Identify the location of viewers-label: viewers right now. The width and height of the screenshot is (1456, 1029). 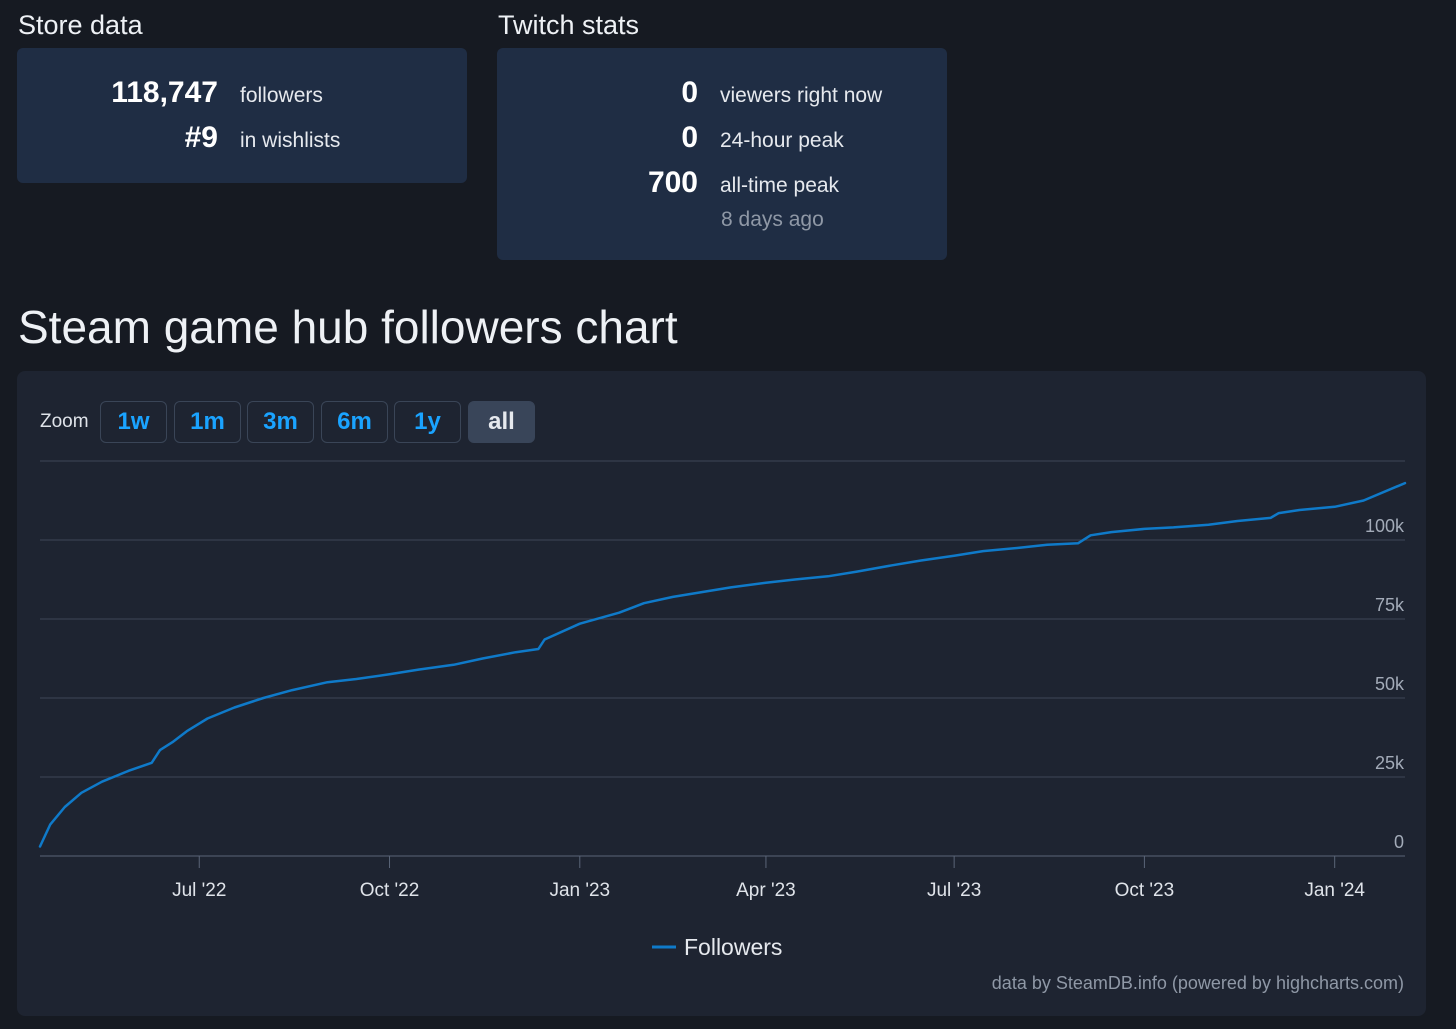
(801, 95).